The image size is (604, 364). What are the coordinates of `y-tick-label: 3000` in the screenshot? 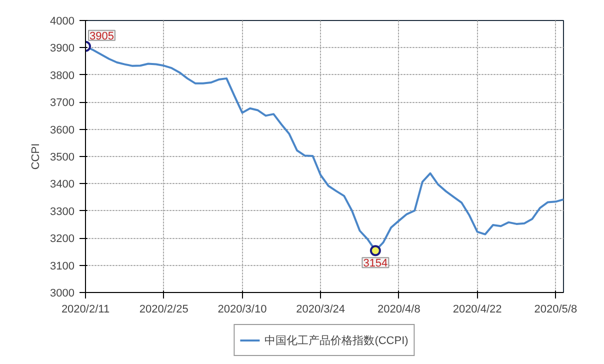 It's located at (62, 294).